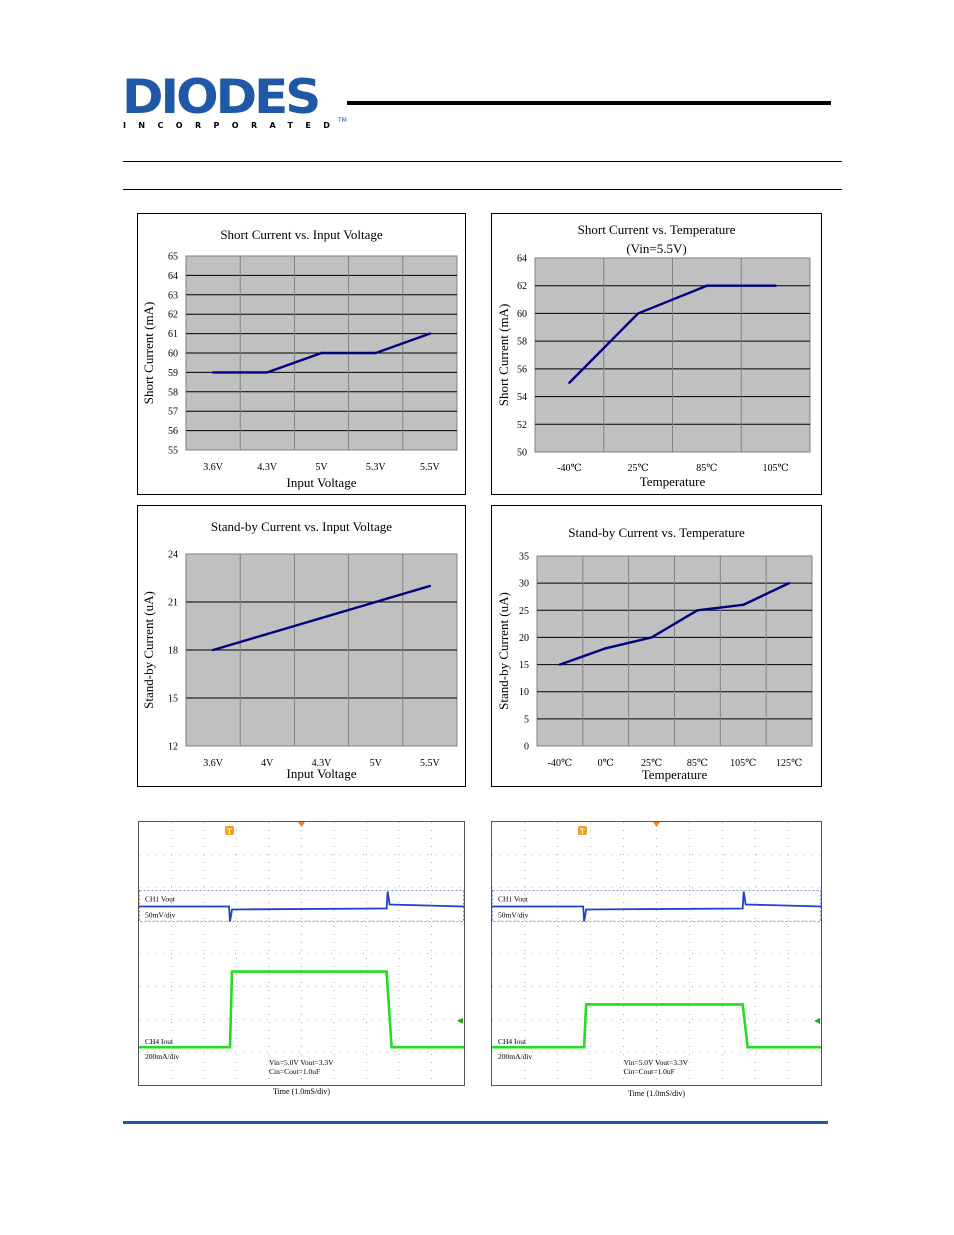  Describe the element at coordinates (524, 557) in the screenshot. I see `y-tick-label: 35` at that location.